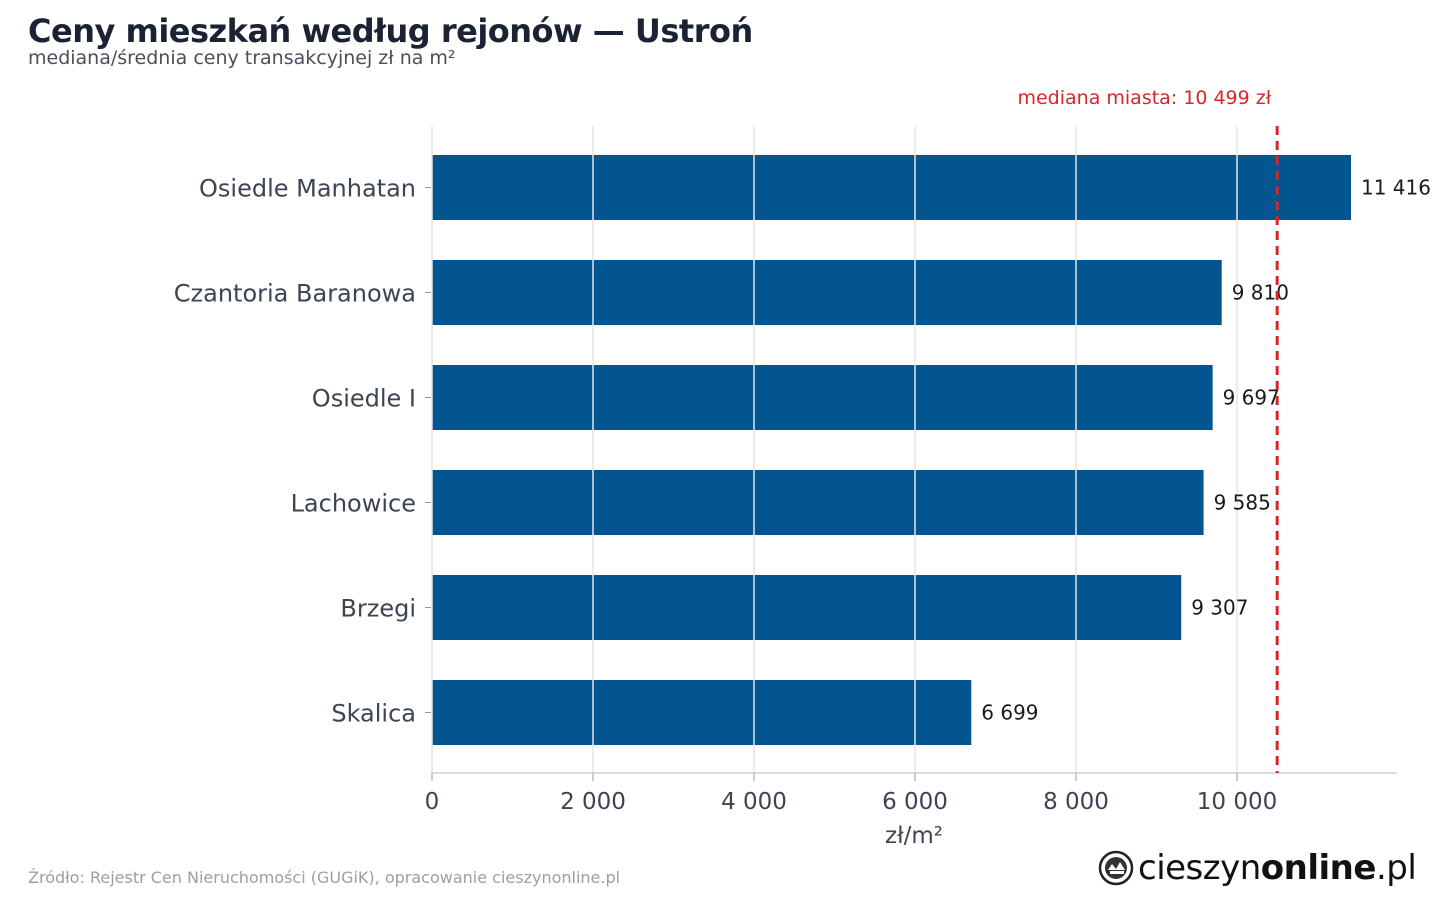 The height and width of the screenshot is (900, 1440). What do you see at coordinates (1219, 608) in the screenshot?
I see `value-label: 9 307` at bounding box center [1219, 608].